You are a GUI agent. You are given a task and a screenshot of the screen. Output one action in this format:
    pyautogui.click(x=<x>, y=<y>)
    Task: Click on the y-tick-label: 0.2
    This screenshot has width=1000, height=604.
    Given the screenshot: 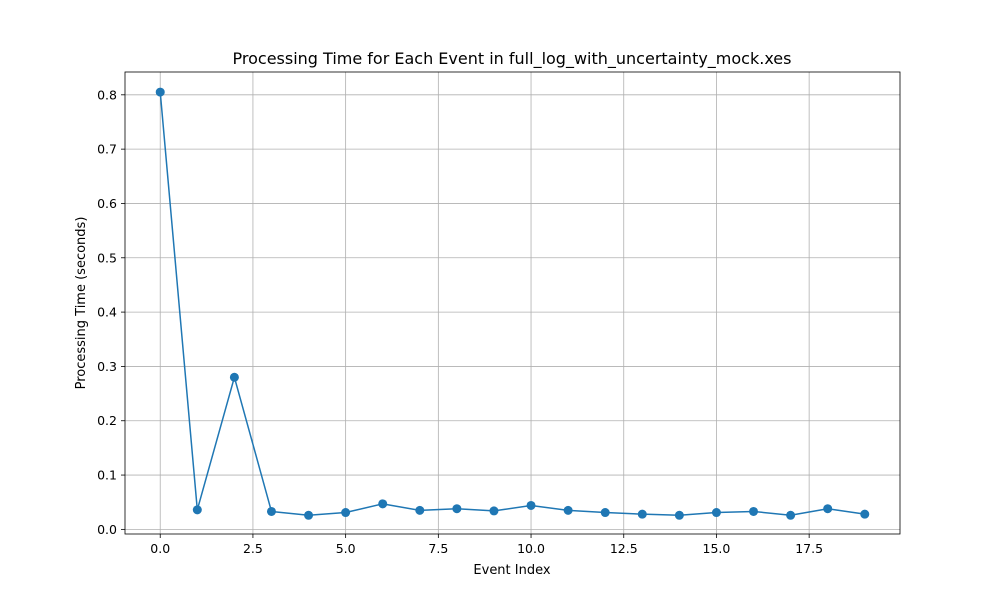 What is the action you would take?
    pyautogui.click(x=107, y=420)
    